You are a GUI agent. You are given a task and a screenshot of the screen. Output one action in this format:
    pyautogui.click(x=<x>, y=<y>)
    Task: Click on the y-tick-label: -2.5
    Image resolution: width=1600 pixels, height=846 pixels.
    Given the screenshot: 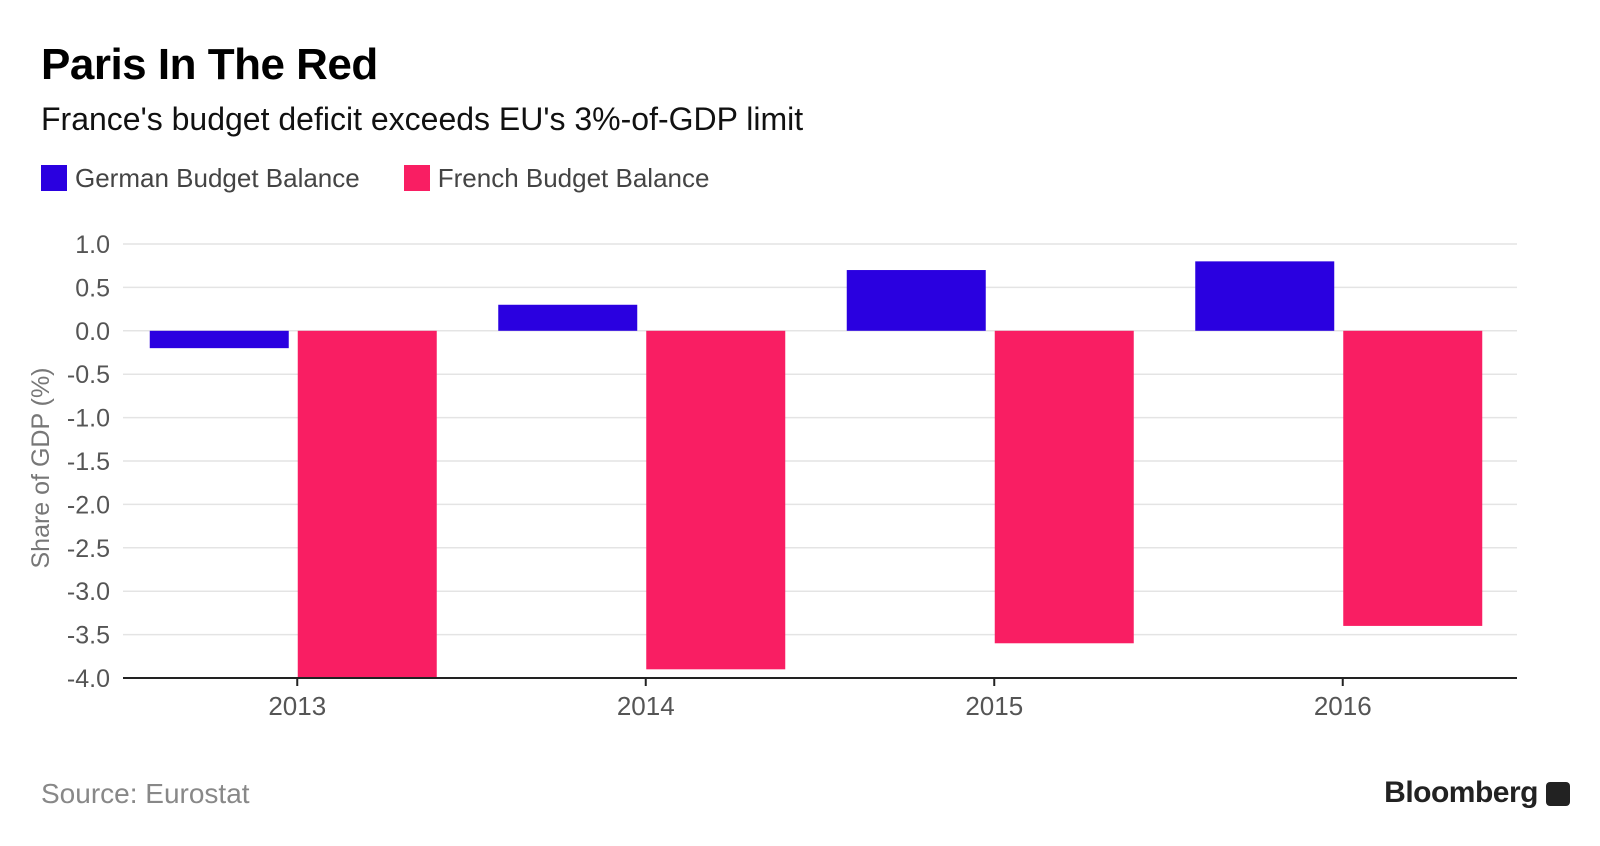 What is the action you would take?
    pyautogui.click(x=88, y=549)
    